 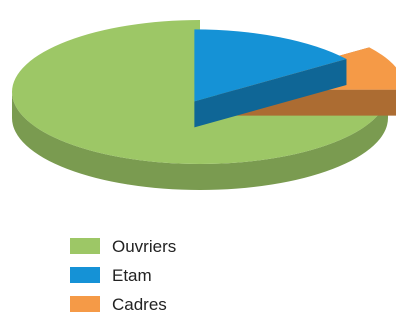 I want to click on legend-item-cadres: Cadres, so click(x=118, y=304).